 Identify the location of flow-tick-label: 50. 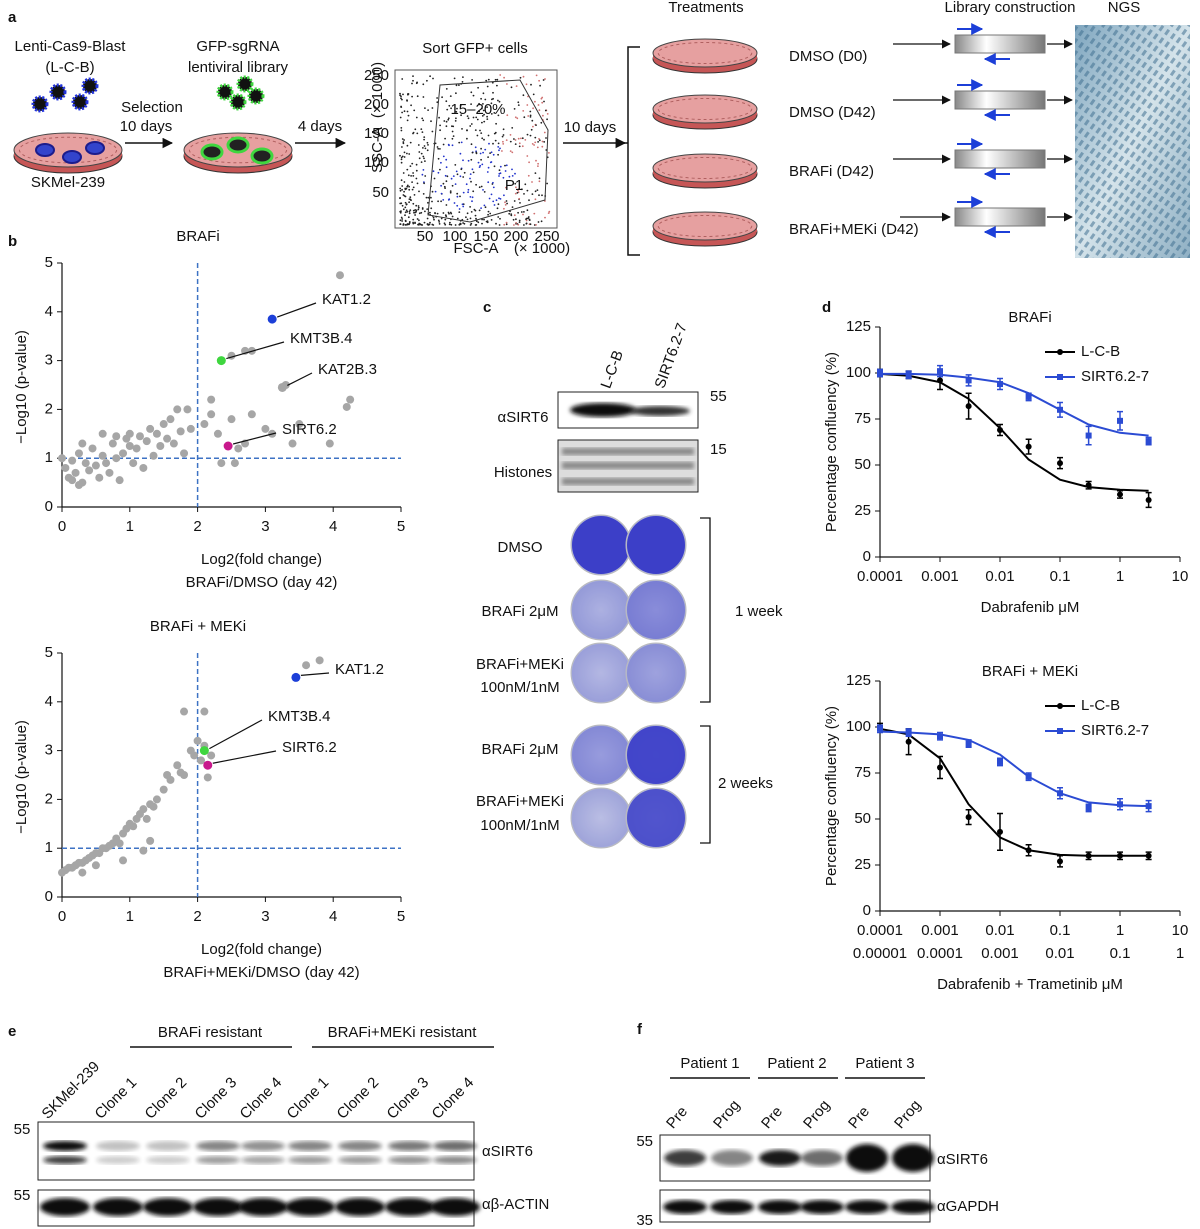
(380, 192).